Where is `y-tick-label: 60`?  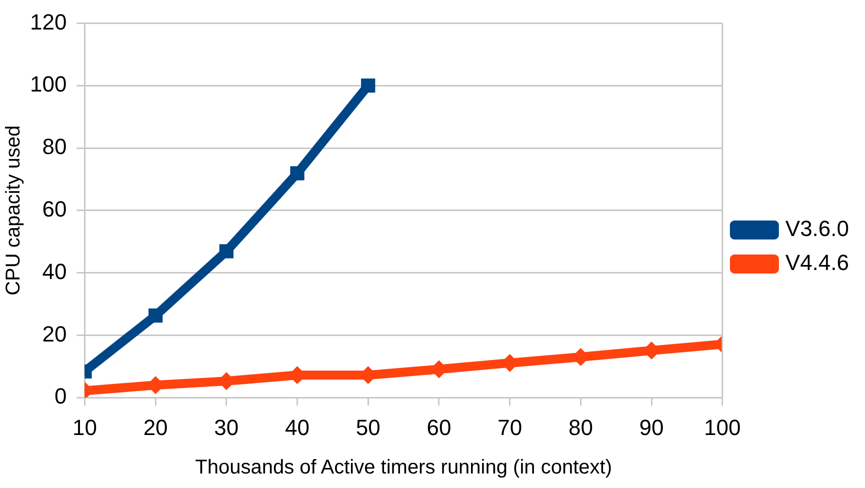 y-tick-label: 60 is located at coordinates (54, 209).